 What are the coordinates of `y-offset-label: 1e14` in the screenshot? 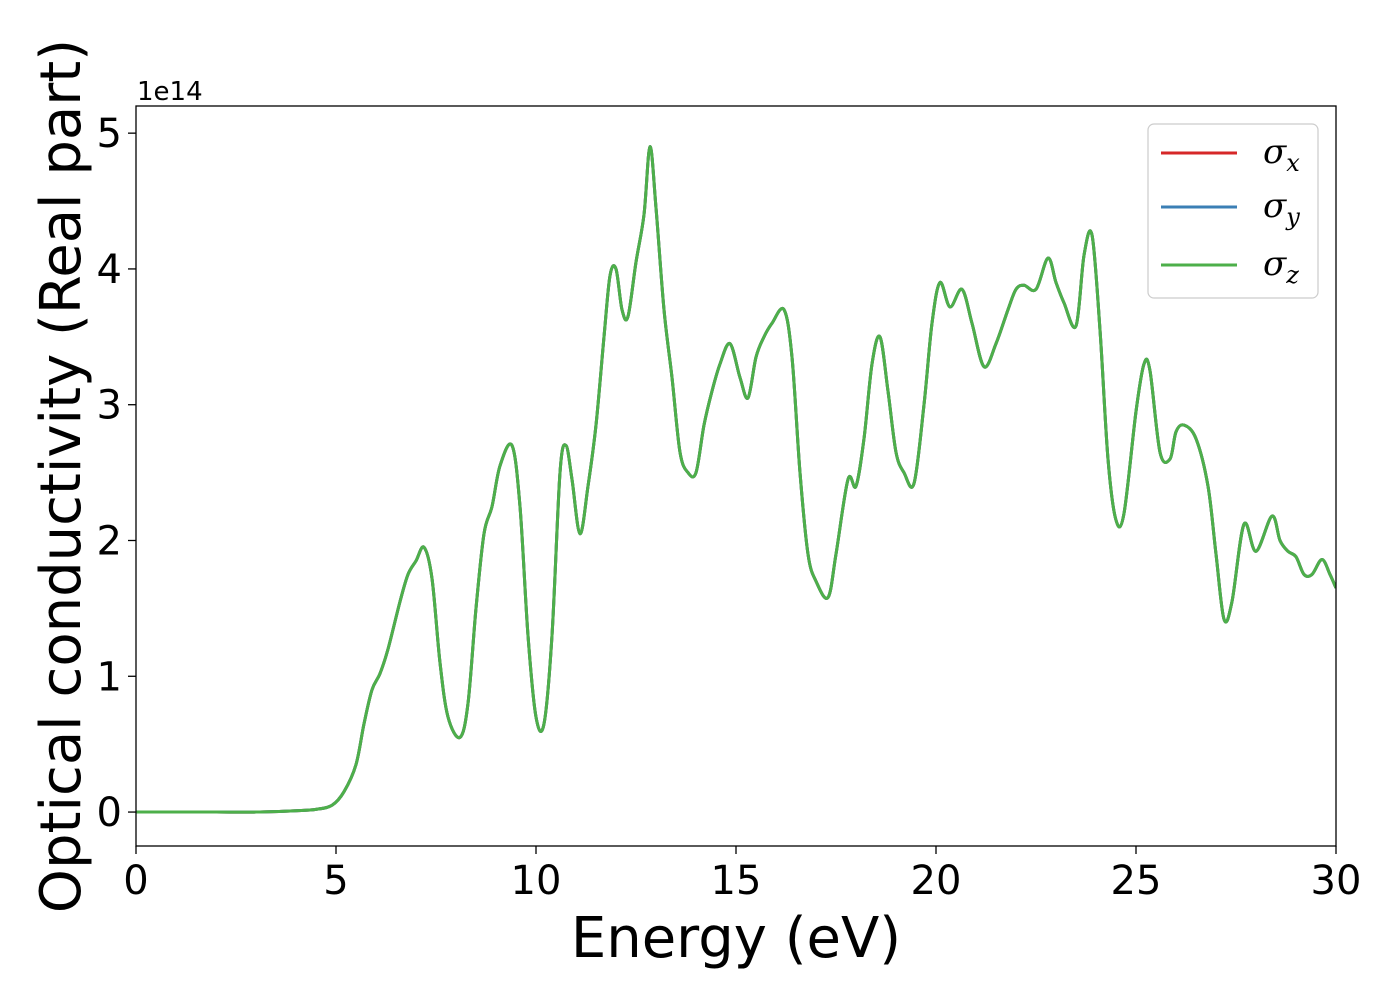 It's located at (170, 92).